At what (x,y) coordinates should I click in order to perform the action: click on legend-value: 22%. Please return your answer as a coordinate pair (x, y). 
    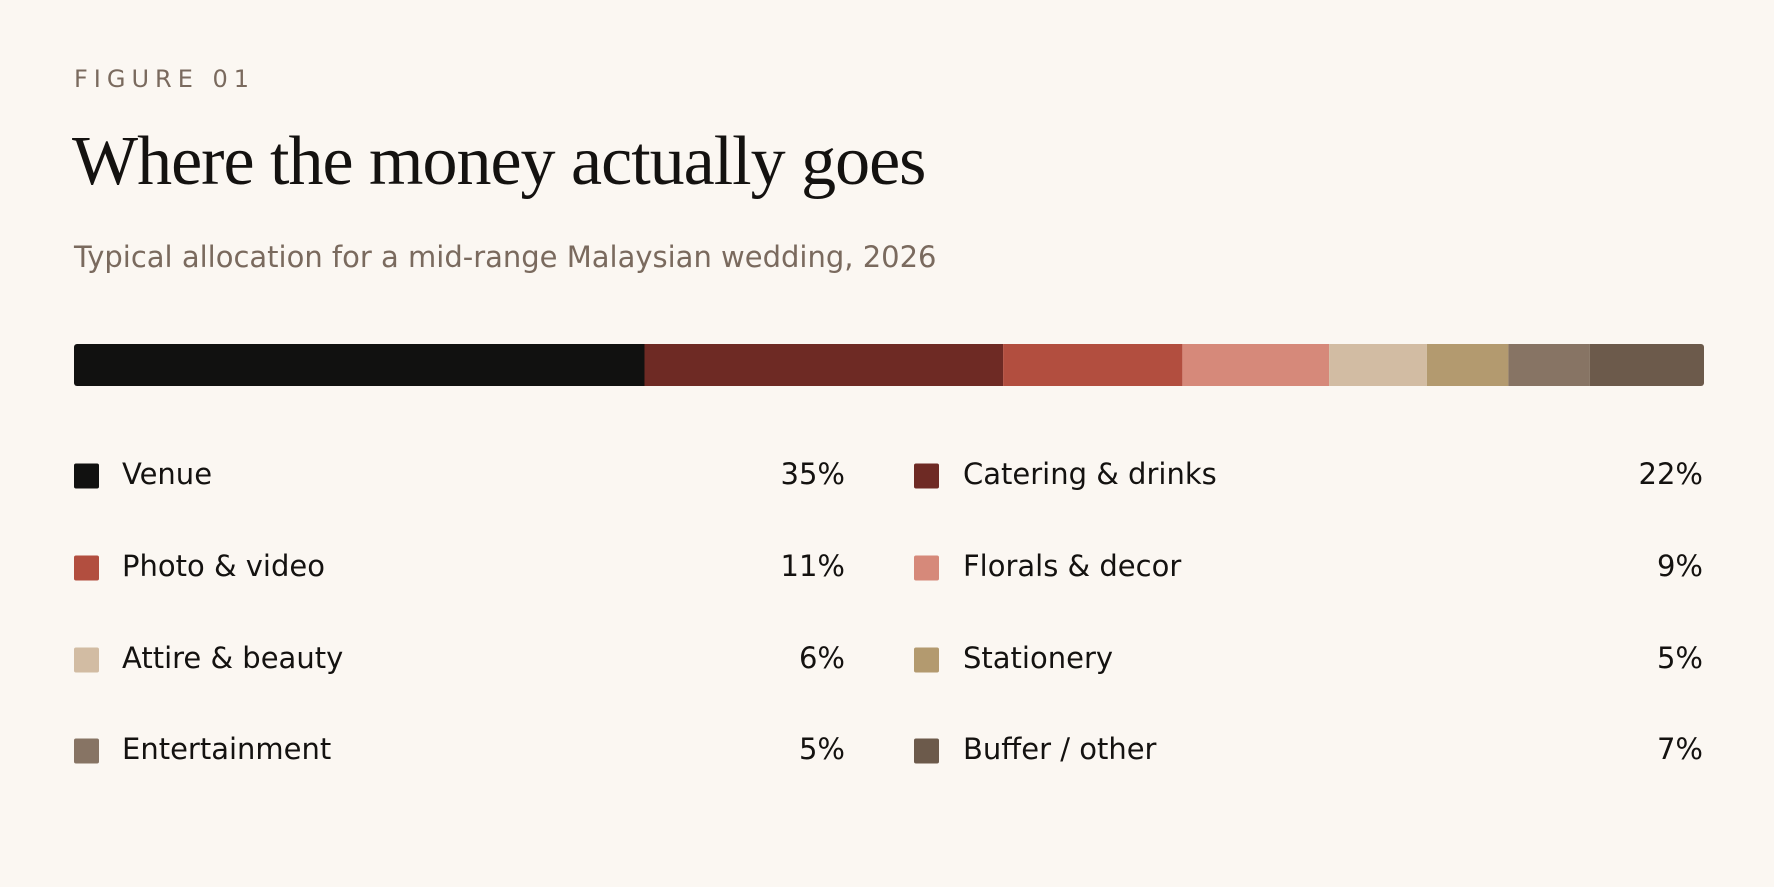
    Looking at the image, I should click on (1671, 474).